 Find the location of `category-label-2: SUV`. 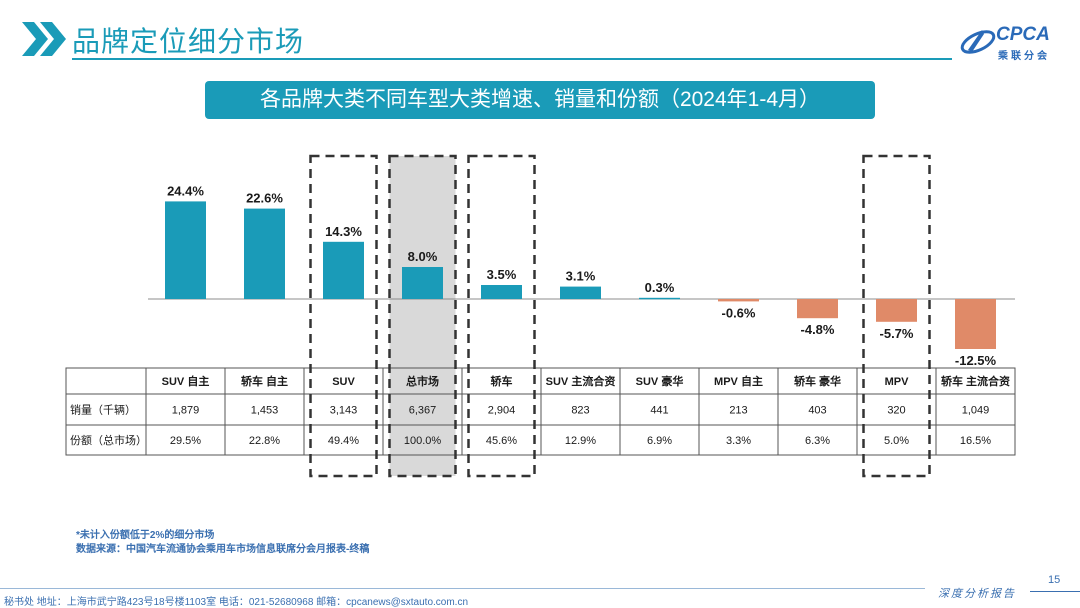

category-label-2: SUV is located at coordinates (343, 382).